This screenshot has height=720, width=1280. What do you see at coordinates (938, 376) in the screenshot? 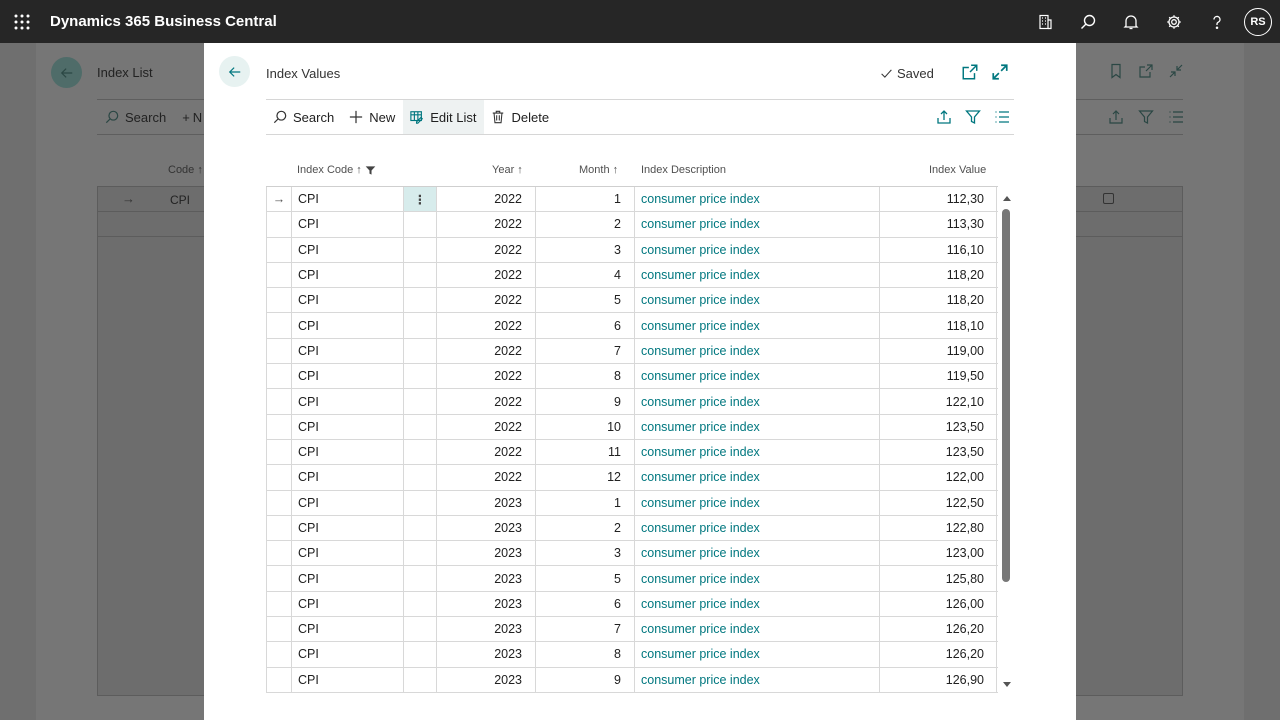
I see `index-value-cell: 119,50` at bounding box center [938, 376].